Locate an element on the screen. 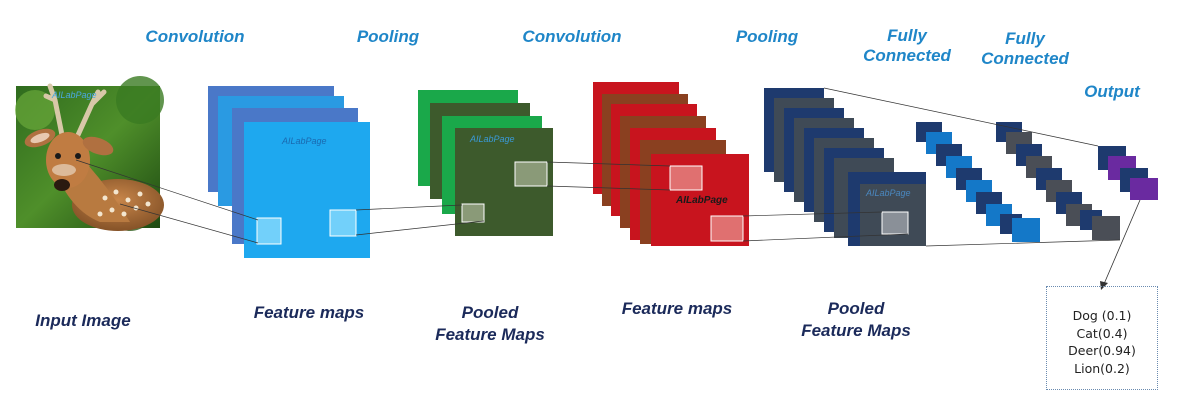  label-pooled-feature-maps-2: Pooled Feature Maps is located at coordinates (856, 319).